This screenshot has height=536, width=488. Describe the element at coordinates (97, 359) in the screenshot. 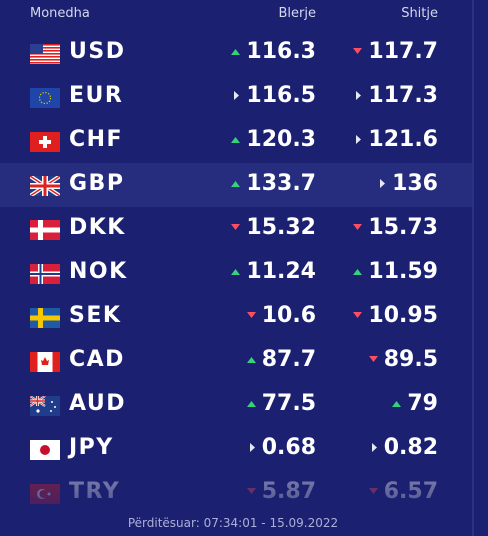

I see `currency-code: CAD` at that location.